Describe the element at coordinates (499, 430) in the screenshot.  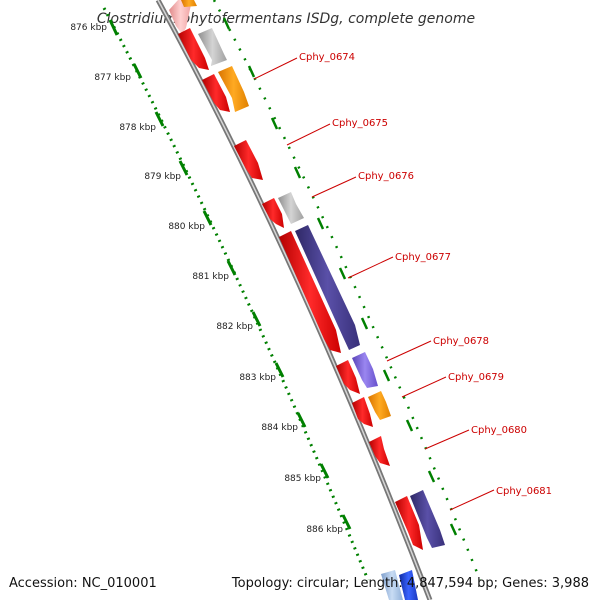
I see `gene-label-cphy-0680: Cphy_0680` at that location.